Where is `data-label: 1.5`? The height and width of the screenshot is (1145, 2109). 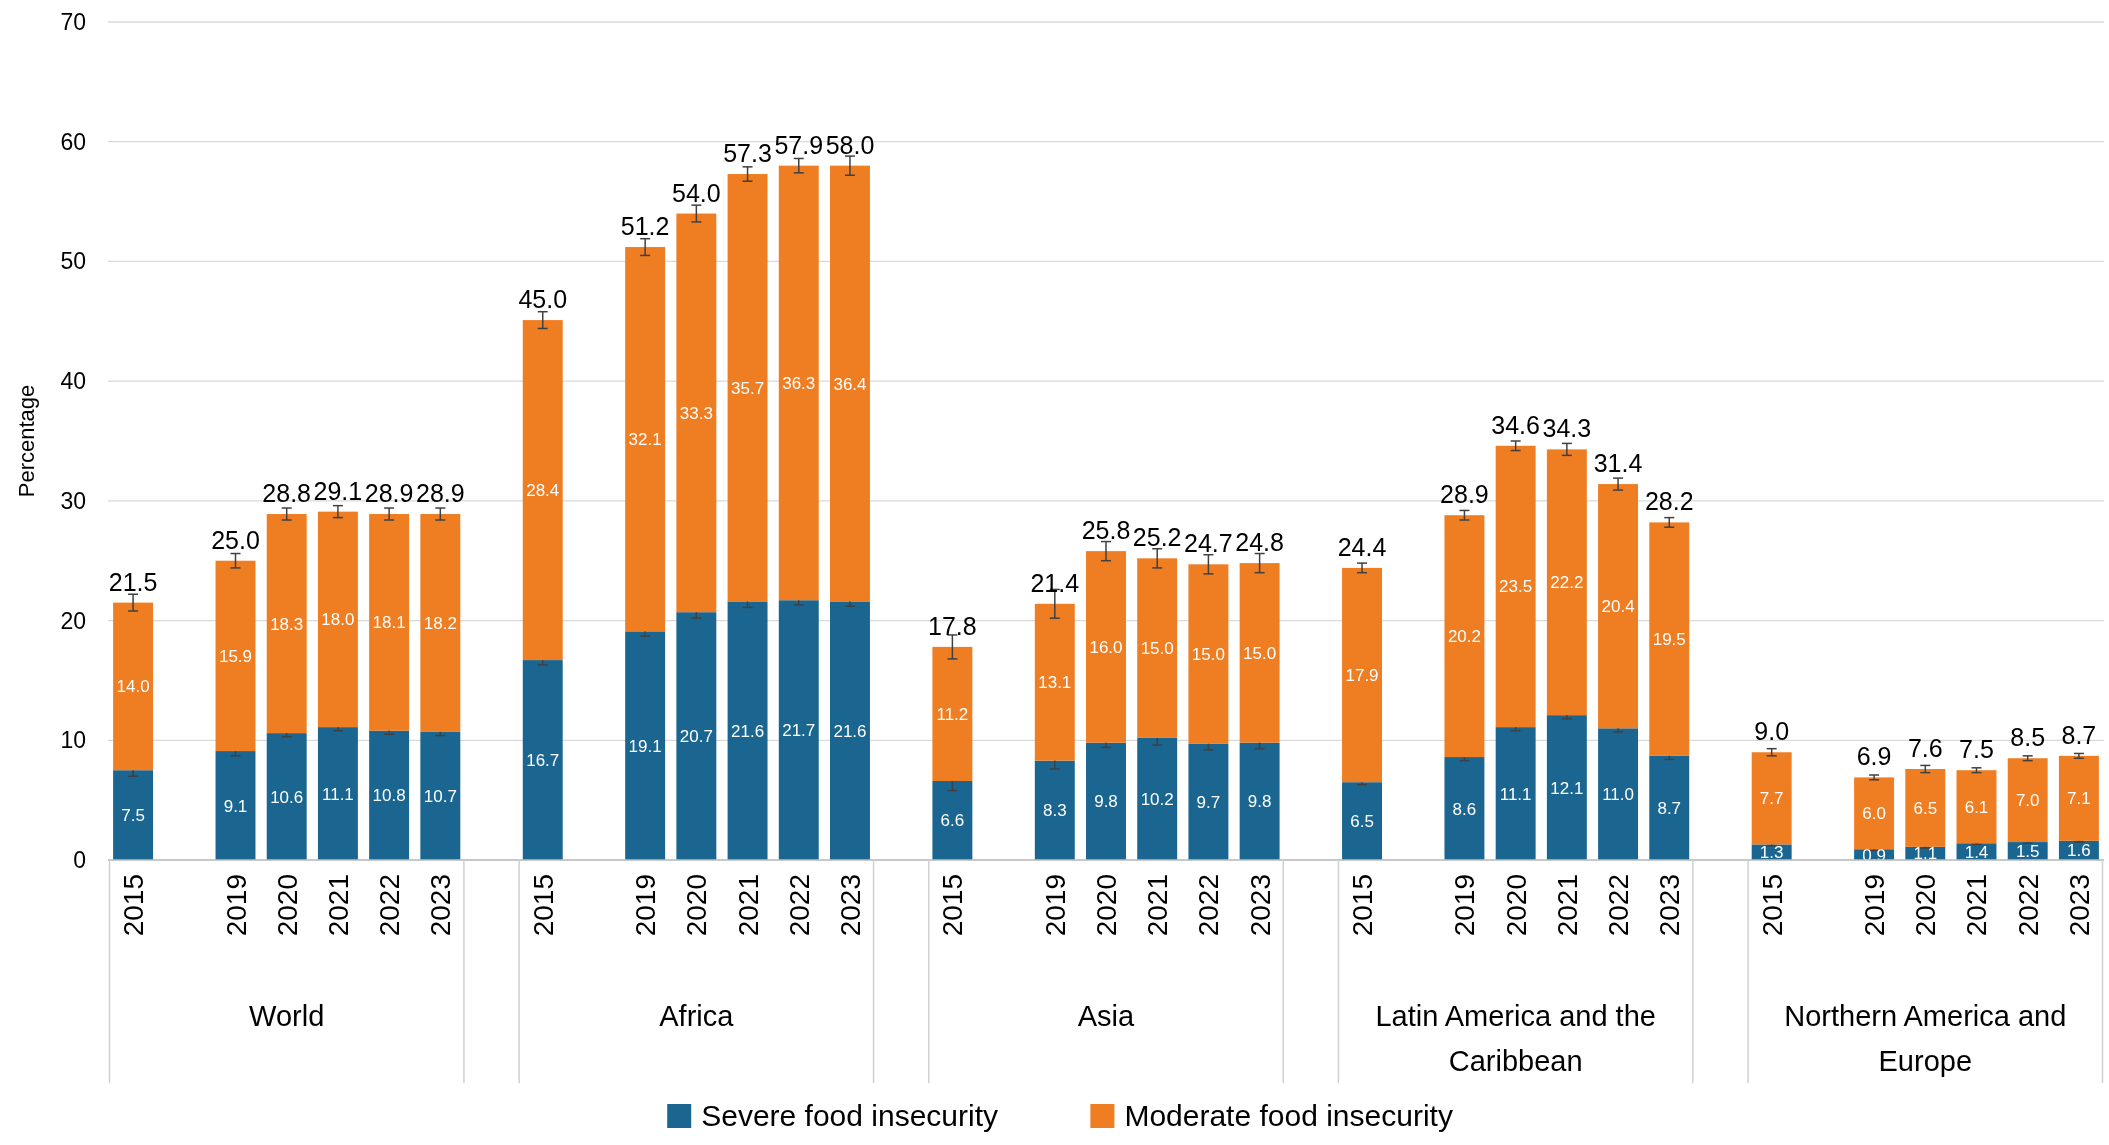
data-label: 1.5 is located at coordinates (2027, 852).